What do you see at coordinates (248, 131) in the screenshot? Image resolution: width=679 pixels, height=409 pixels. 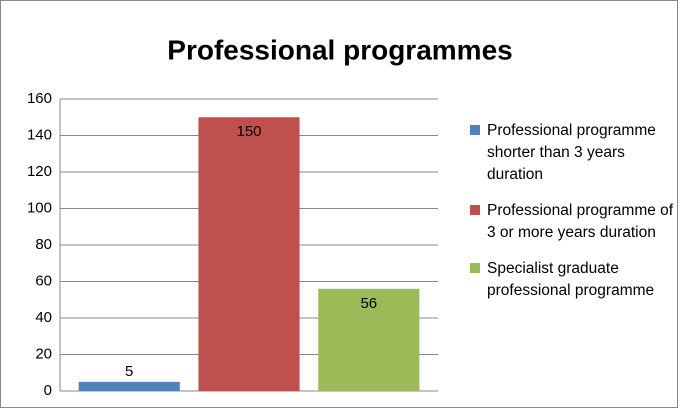 I see `data-label: 150` at bounding box center [248, 131].